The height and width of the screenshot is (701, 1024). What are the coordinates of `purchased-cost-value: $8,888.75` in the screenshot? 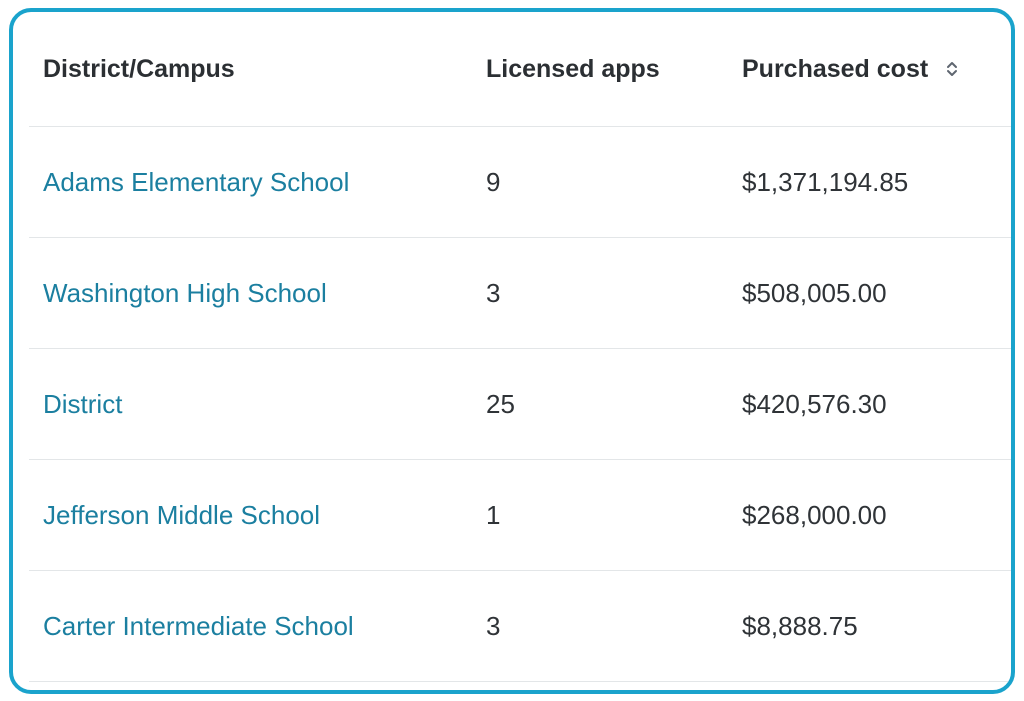 It's located at (800, 625).